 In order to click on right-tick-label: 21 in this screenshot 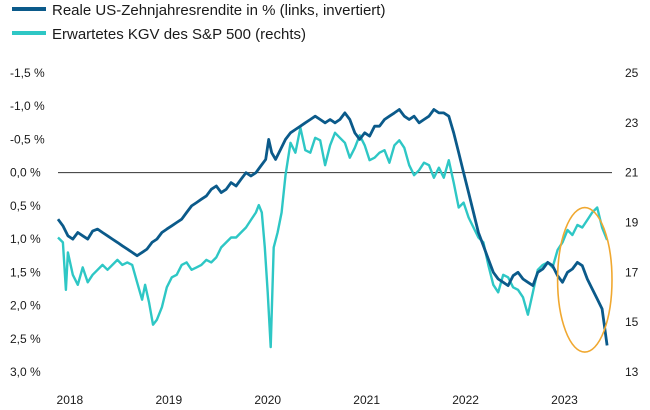, I will do `click(632, 173)`.